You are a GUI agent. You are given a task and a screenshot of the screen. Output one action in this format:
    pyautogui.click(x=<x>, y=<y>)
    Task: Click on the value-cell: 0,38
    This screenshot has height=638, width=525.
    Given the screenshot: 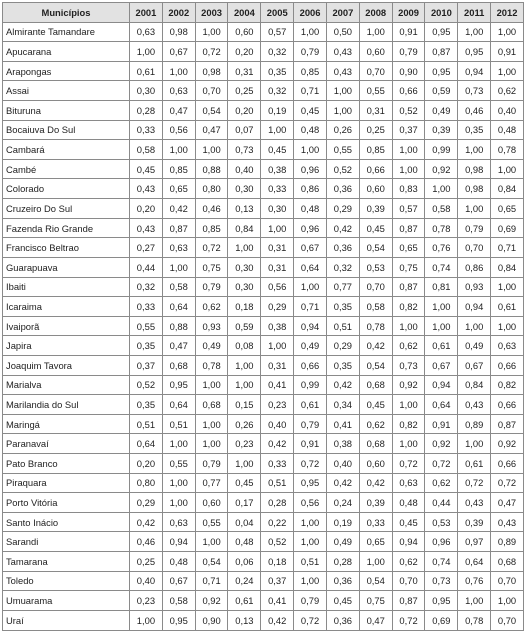 What is the action you would take?
    pyautogui.click(x=277, y=326)
    